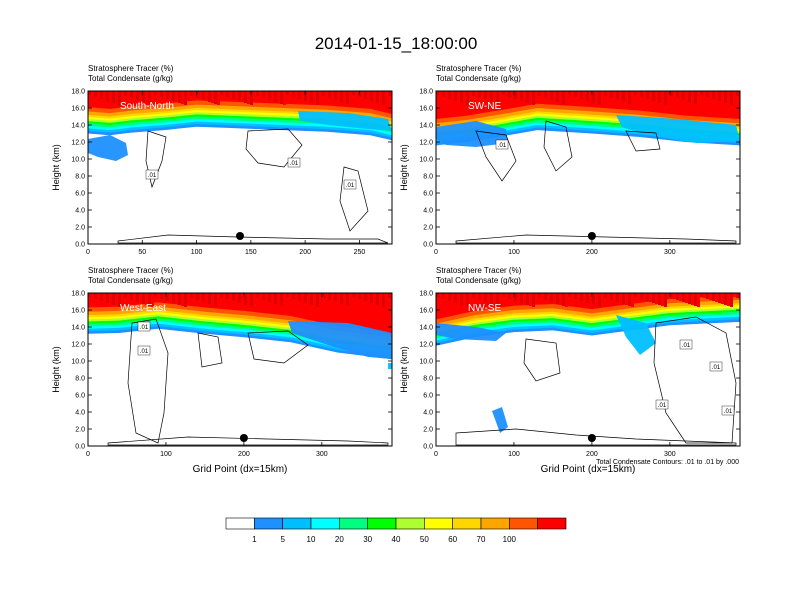  Describe the element at coordinates (131, 270) in the screenshot. I see `panel-title-tracer: Stratosphere Tracer (%)` at that location.